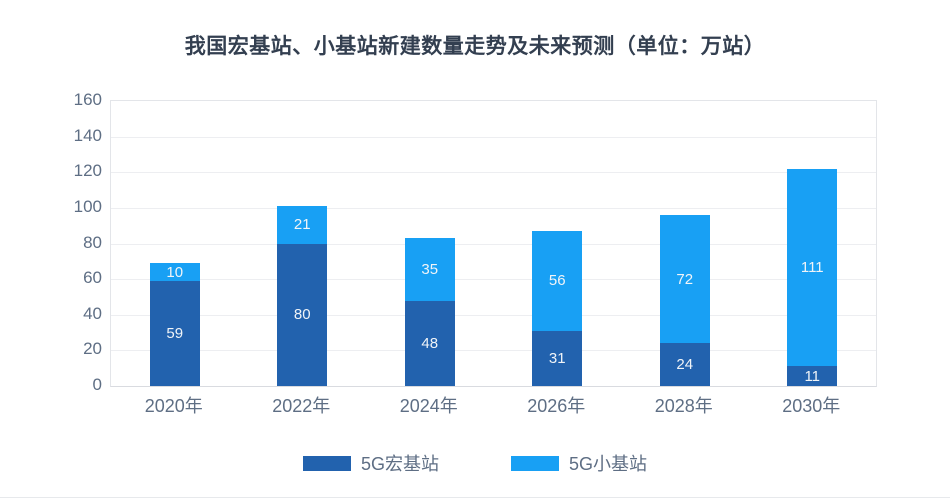  Describe the element at coordinates (399, 464) in the screenshot. I see `legend-label: 5G宏基站` at that location.